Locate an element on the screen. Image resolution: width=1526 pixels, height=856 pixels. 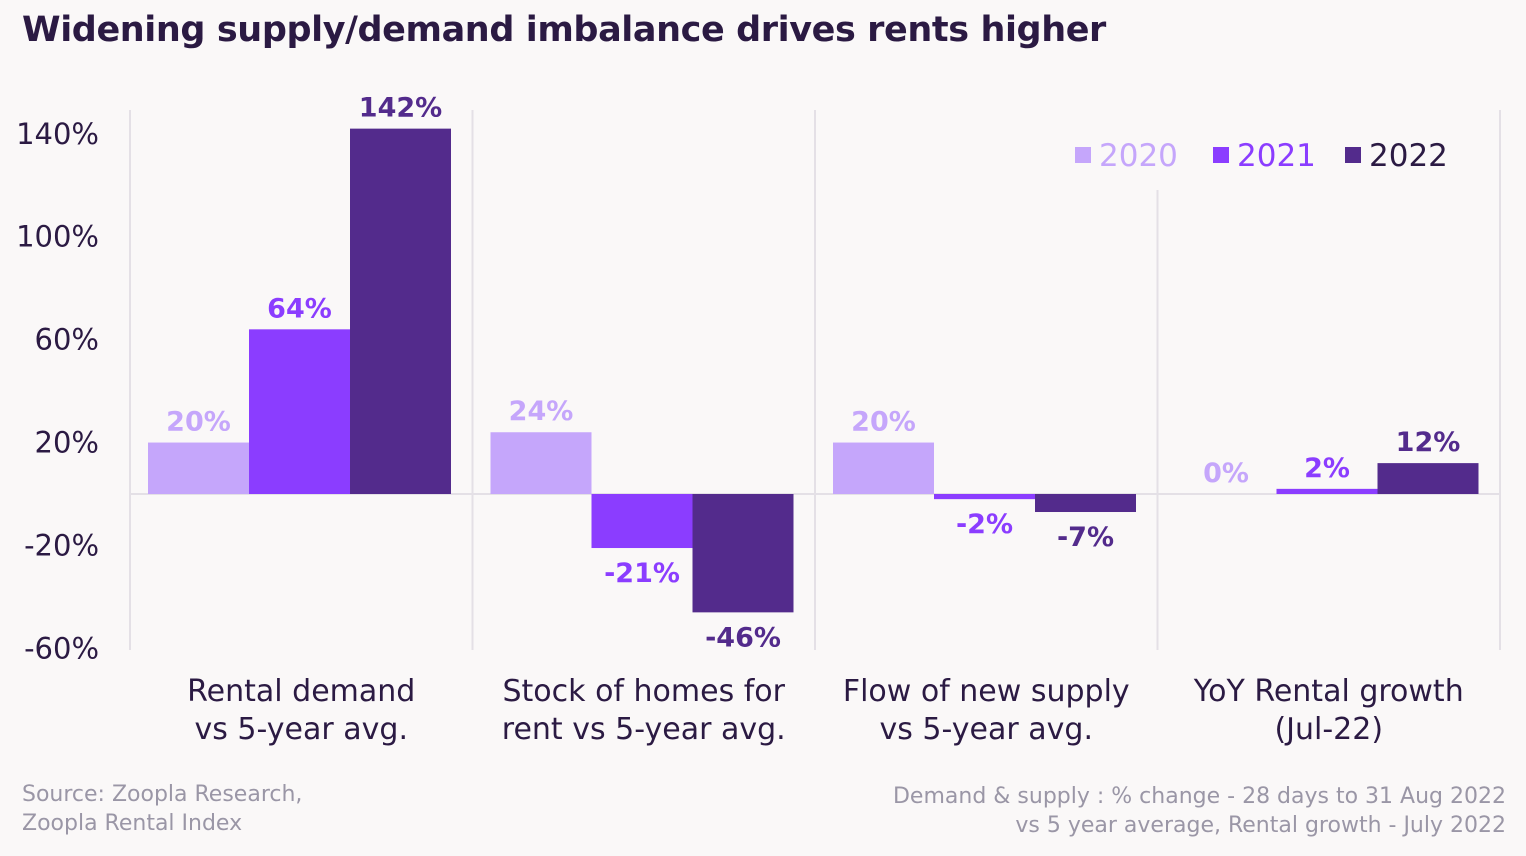
data-label: 24% is located at coordinates (541, 411).